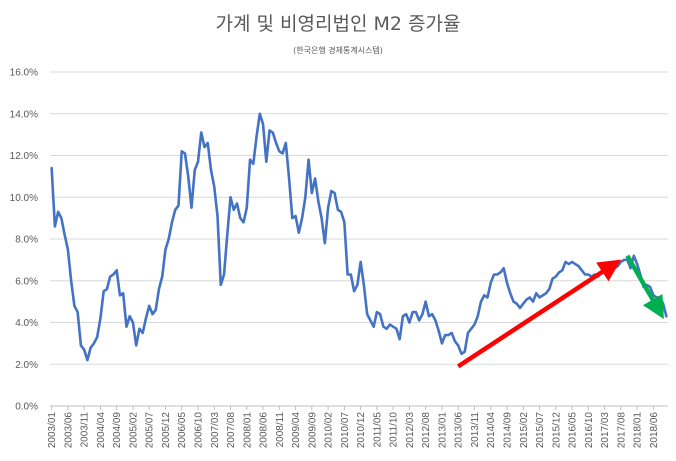 This screenshot has width=676, height=461. I want to click on x-tick-label: 2009/04, so click(296, 430).